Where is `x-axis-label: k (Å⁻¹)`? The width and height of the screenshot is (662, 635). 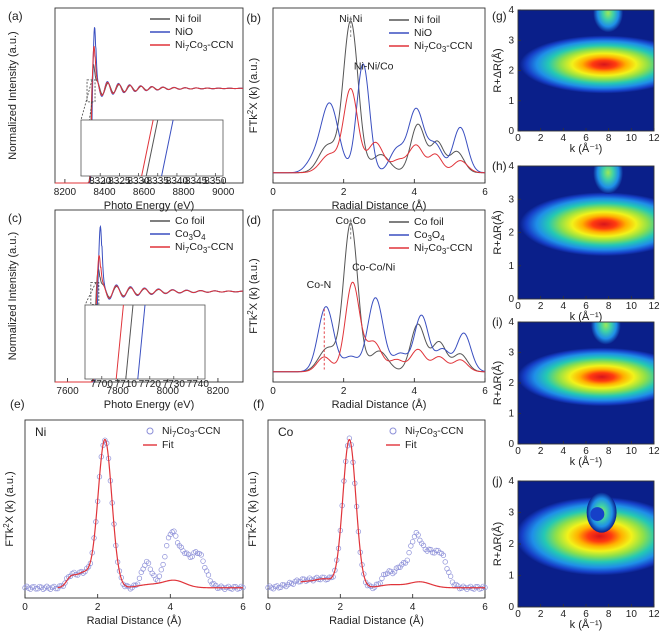
x-axis-label: k (Å⁻¹) is located at coordinates (586, 148).